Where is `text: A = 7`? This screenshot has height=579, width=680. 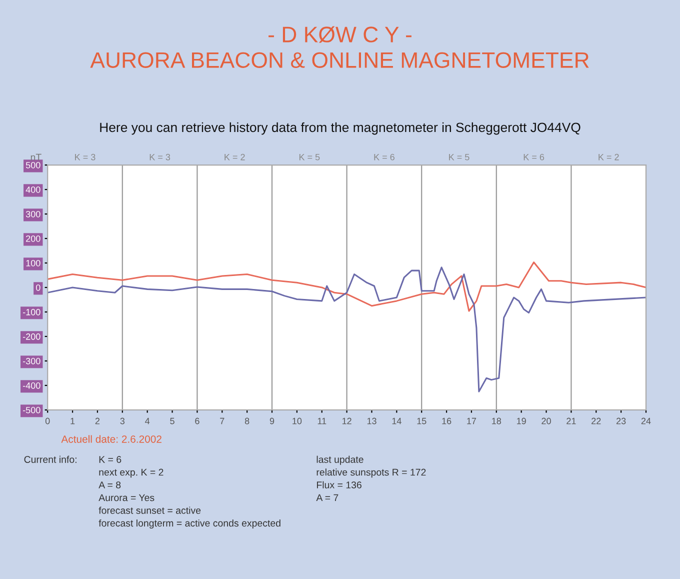 text: A = 7 is located at coordinates (327, 498).